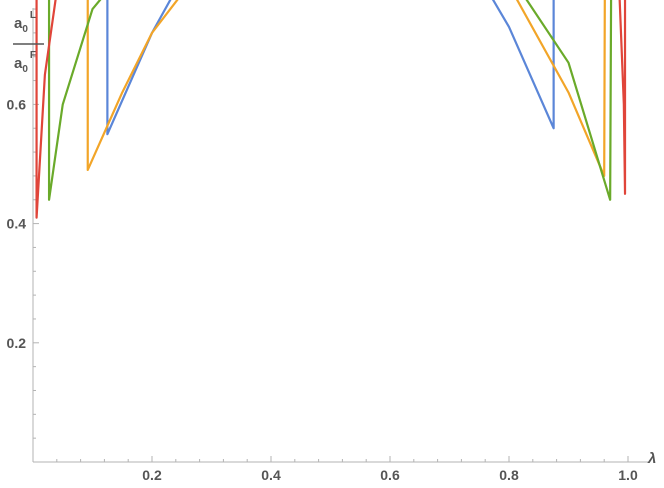 The image size is (664, 488). I want to click on x-tick-label: 0.6, so click(390, 475).